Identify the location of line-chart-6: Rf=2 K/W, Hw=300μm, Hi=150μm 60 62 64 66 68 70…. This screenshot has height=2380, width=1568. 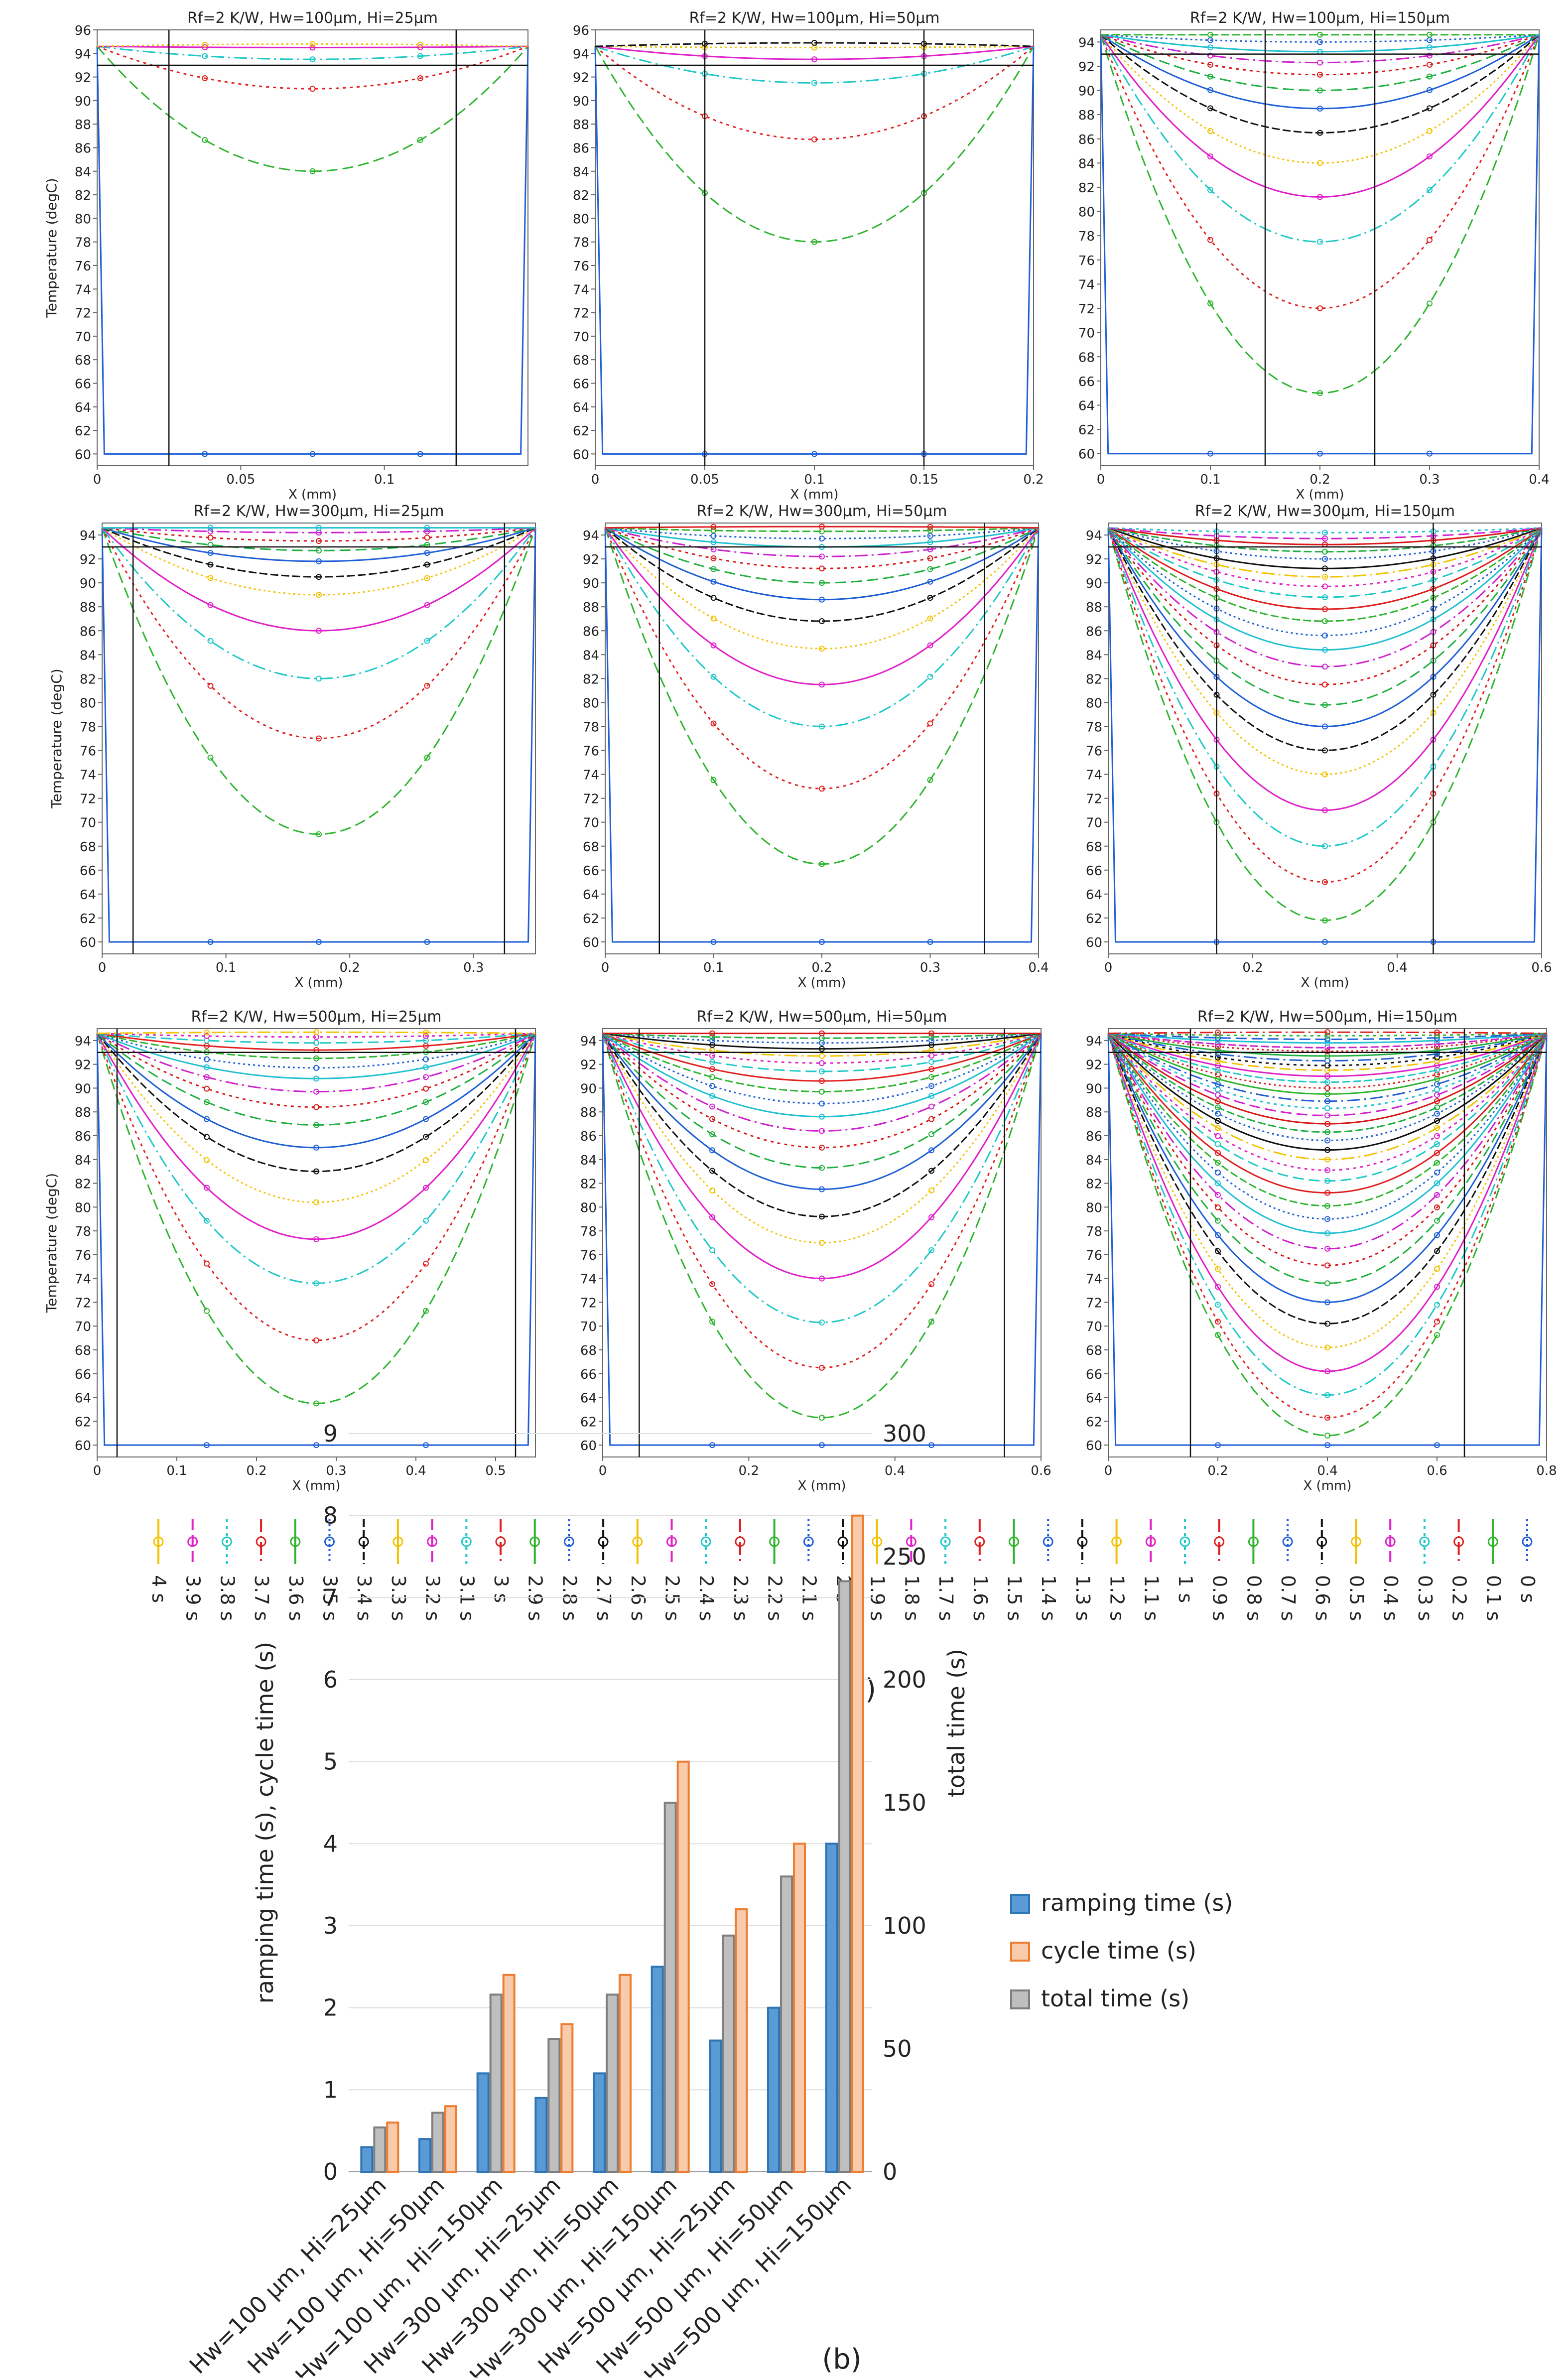
(1319, 746).